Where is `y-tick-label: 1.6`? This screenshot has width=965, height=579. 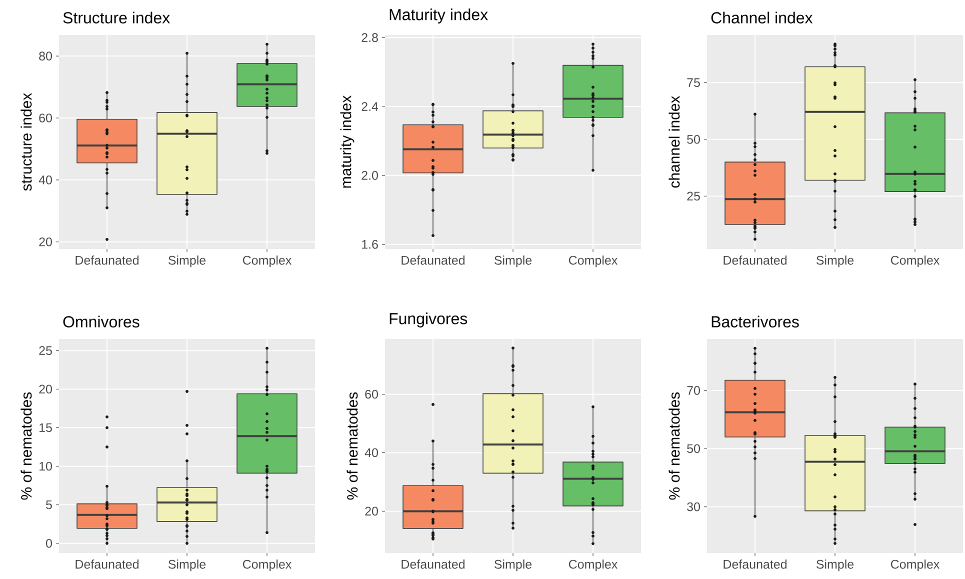
y-tick-label: 1.6 is located at coordinates (370, 244).